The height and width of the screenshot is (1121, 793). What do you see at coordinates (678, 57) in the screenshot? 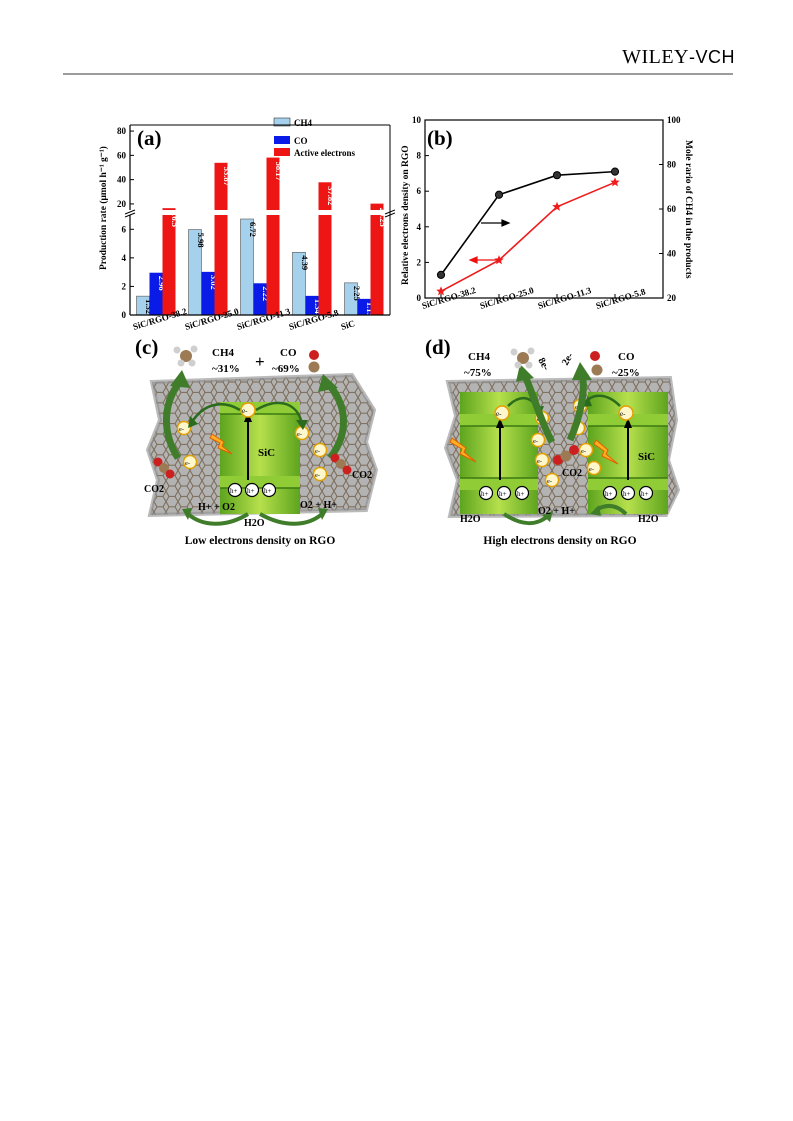
I see `publisher-logo: WILEY-VCH` at bounding box center [678, 57].